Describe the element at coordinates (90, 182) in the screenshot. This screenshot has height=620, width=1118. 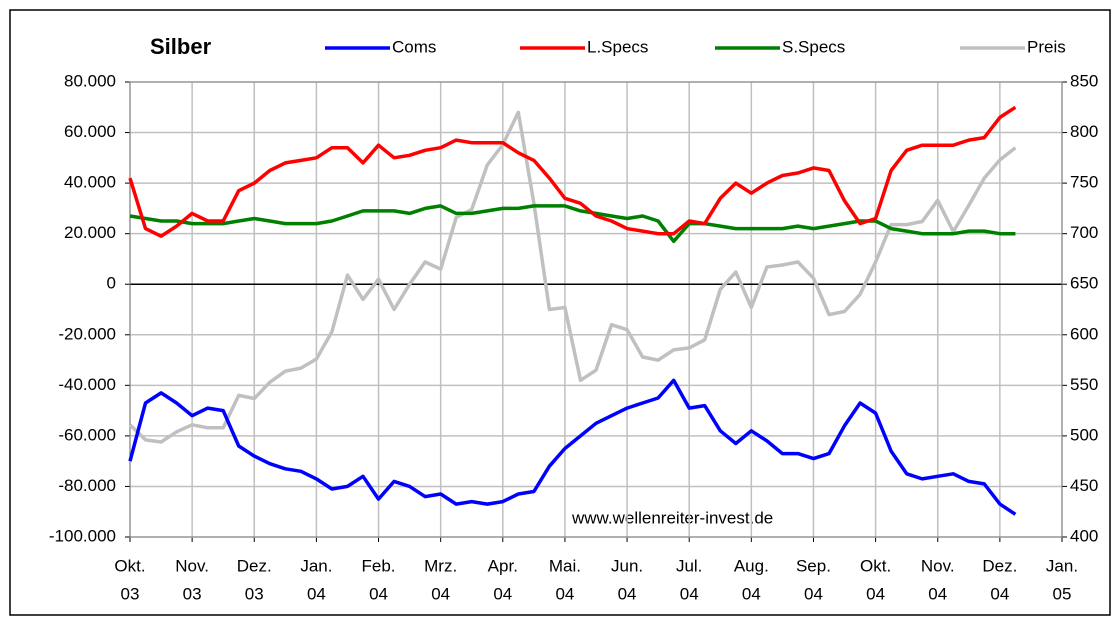
I see `y-tick-label: 40.000` at that location.